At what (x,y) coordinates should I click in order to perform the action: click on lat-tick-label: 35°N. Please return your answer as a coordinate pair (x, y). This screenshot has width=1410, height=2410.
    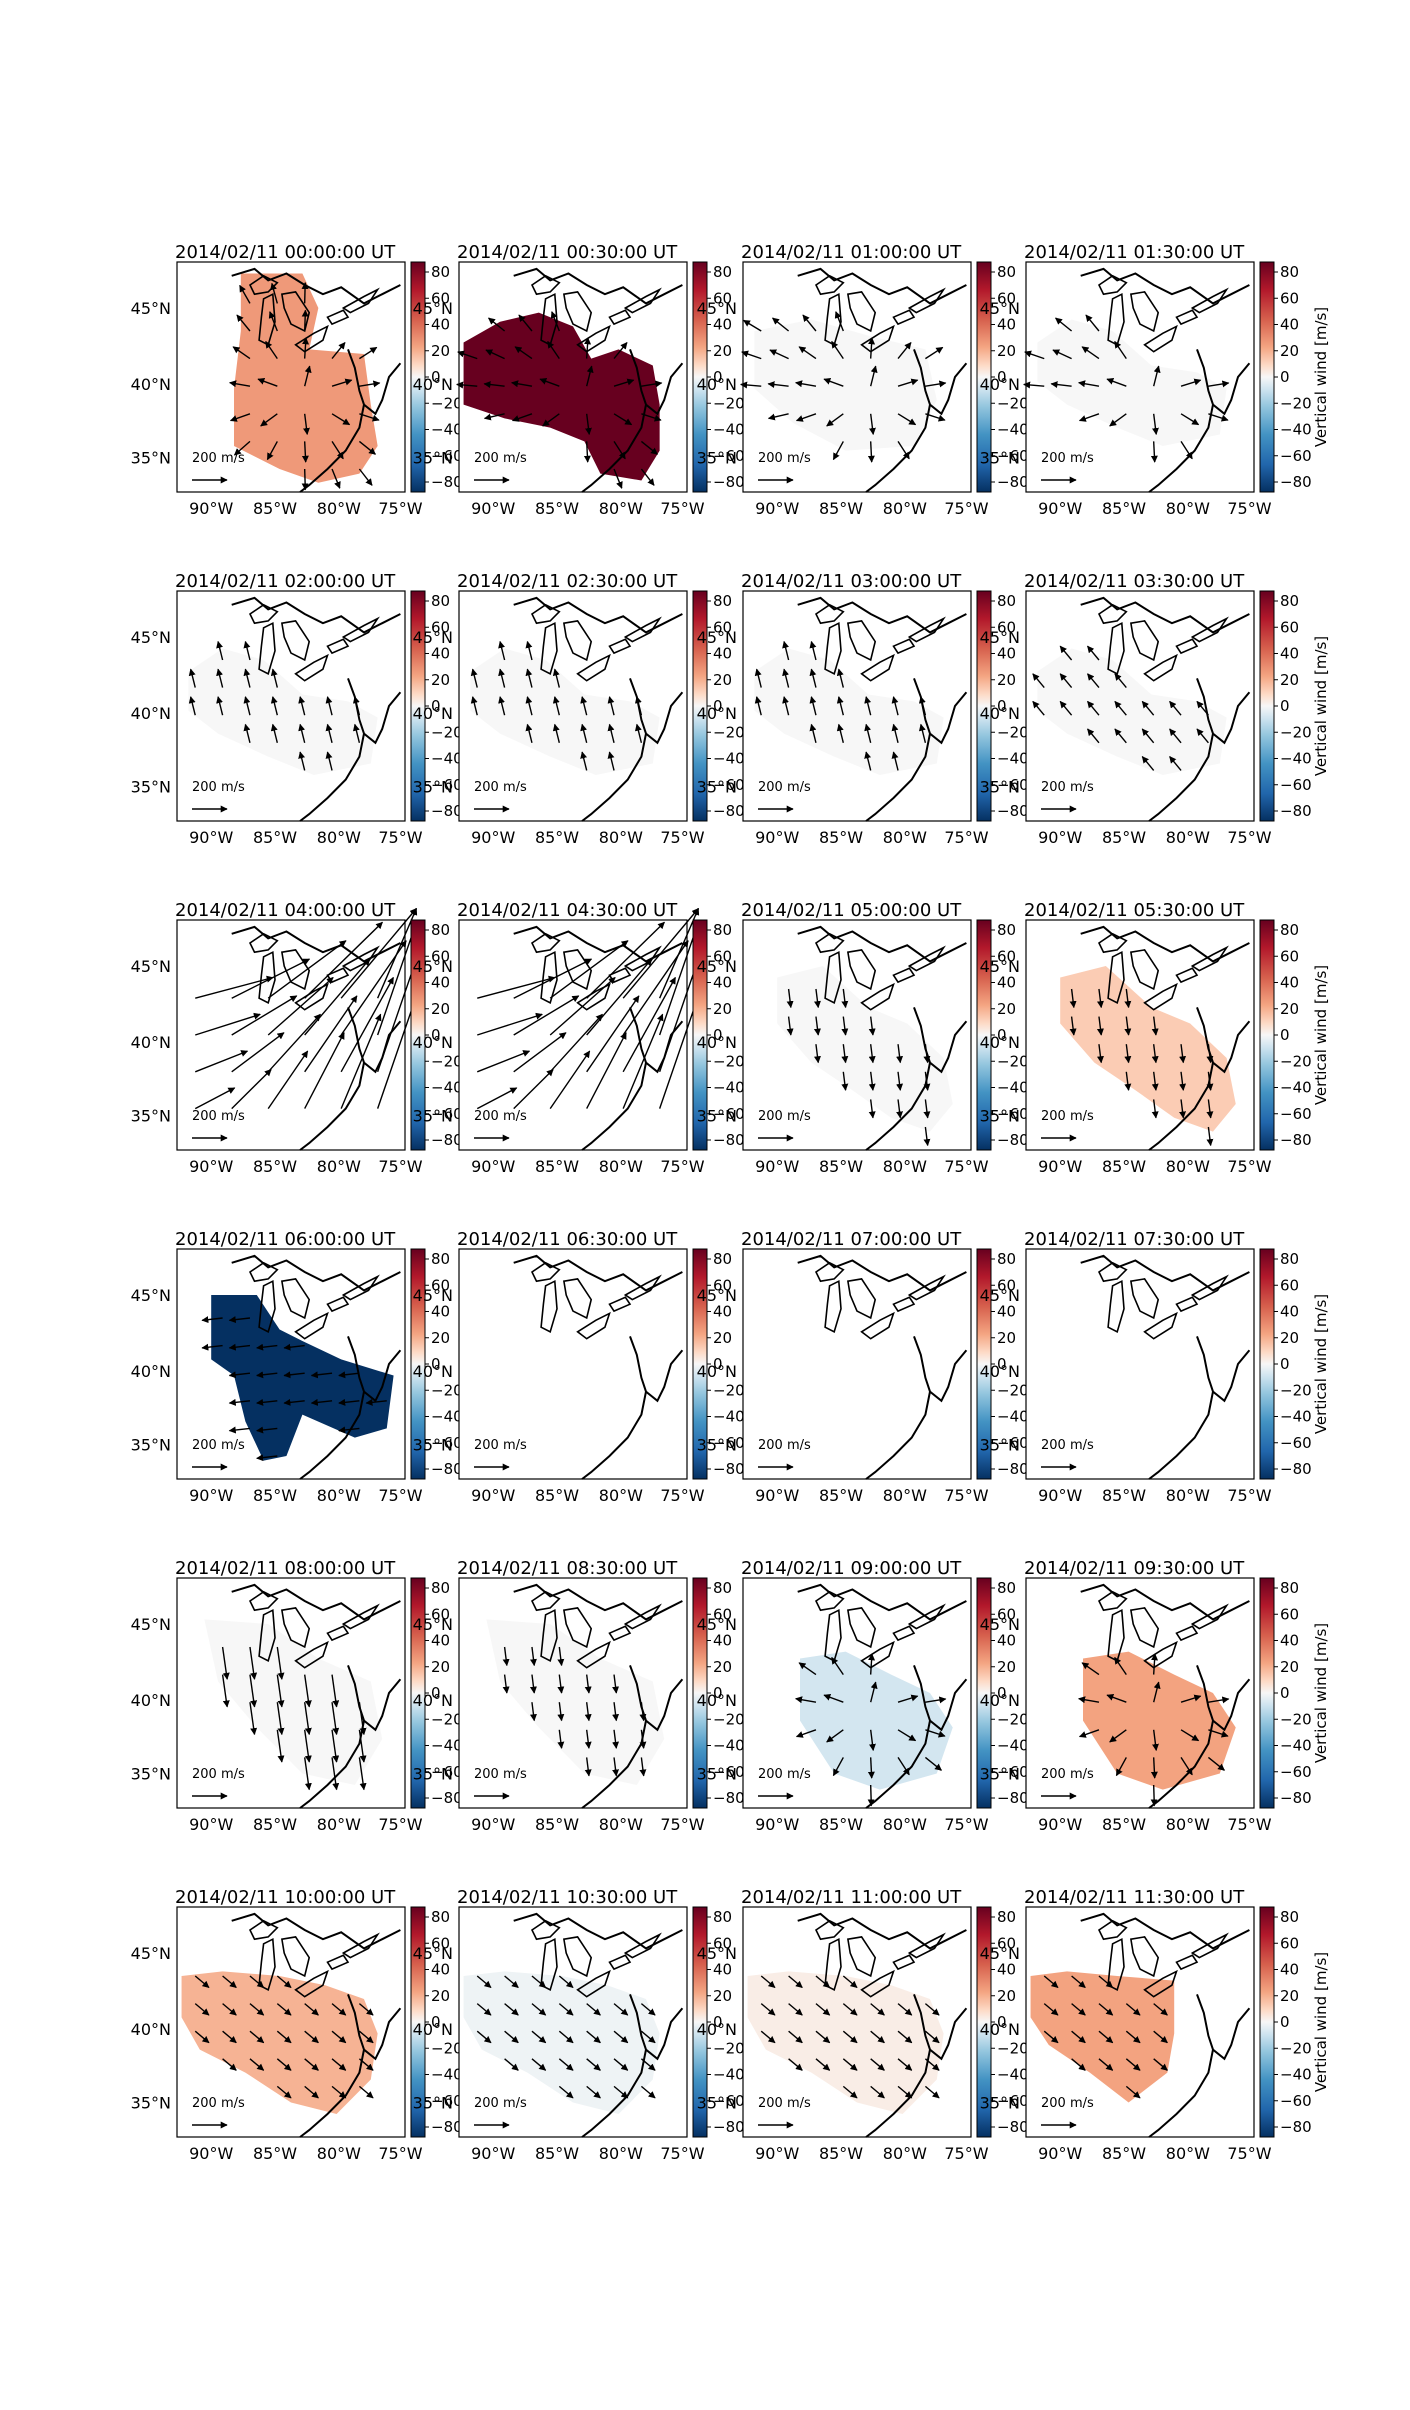
    Looking at the image, I should click on (151, 458).